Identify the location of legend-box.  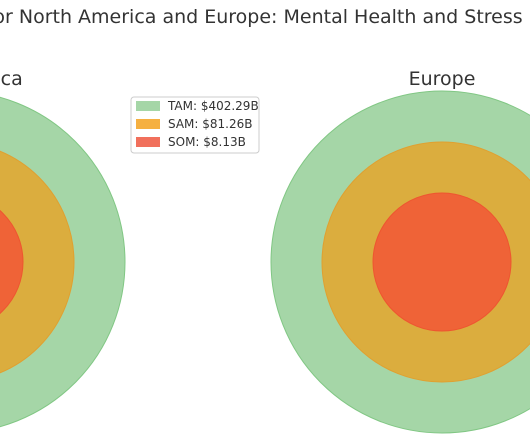
(195, 125).